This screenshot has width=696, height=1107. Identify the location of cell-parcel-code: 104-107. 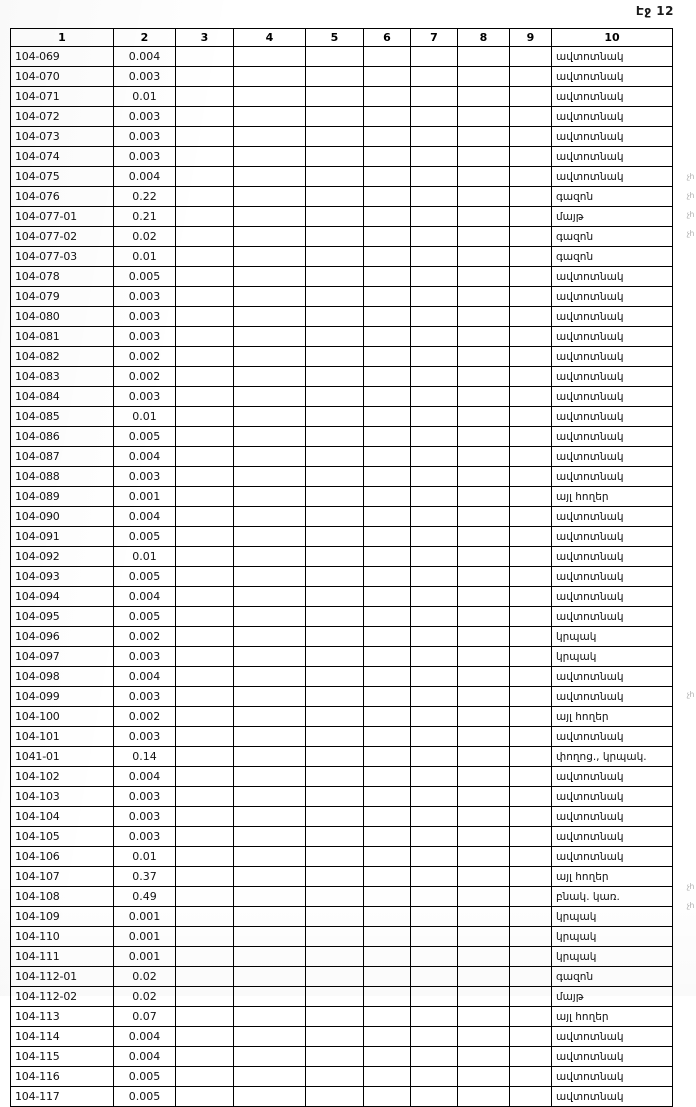
(62, 876).